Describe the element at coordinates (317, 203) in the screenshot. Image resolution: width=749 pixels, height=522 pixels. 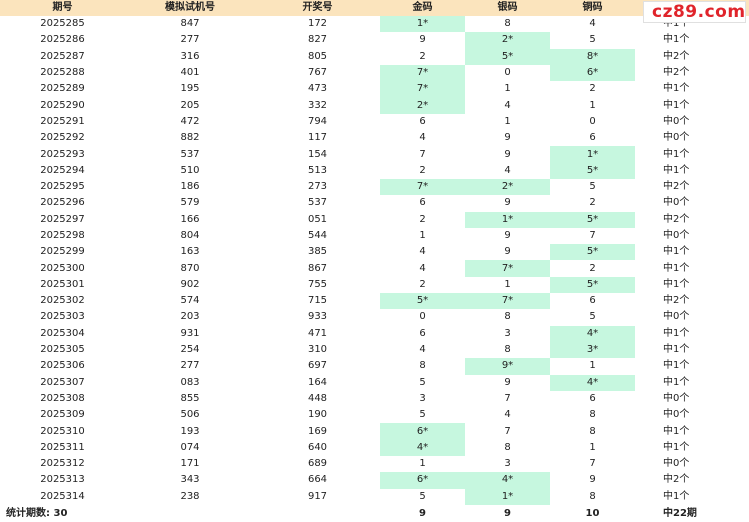
I see `draw-number-cell: 537` at that location.